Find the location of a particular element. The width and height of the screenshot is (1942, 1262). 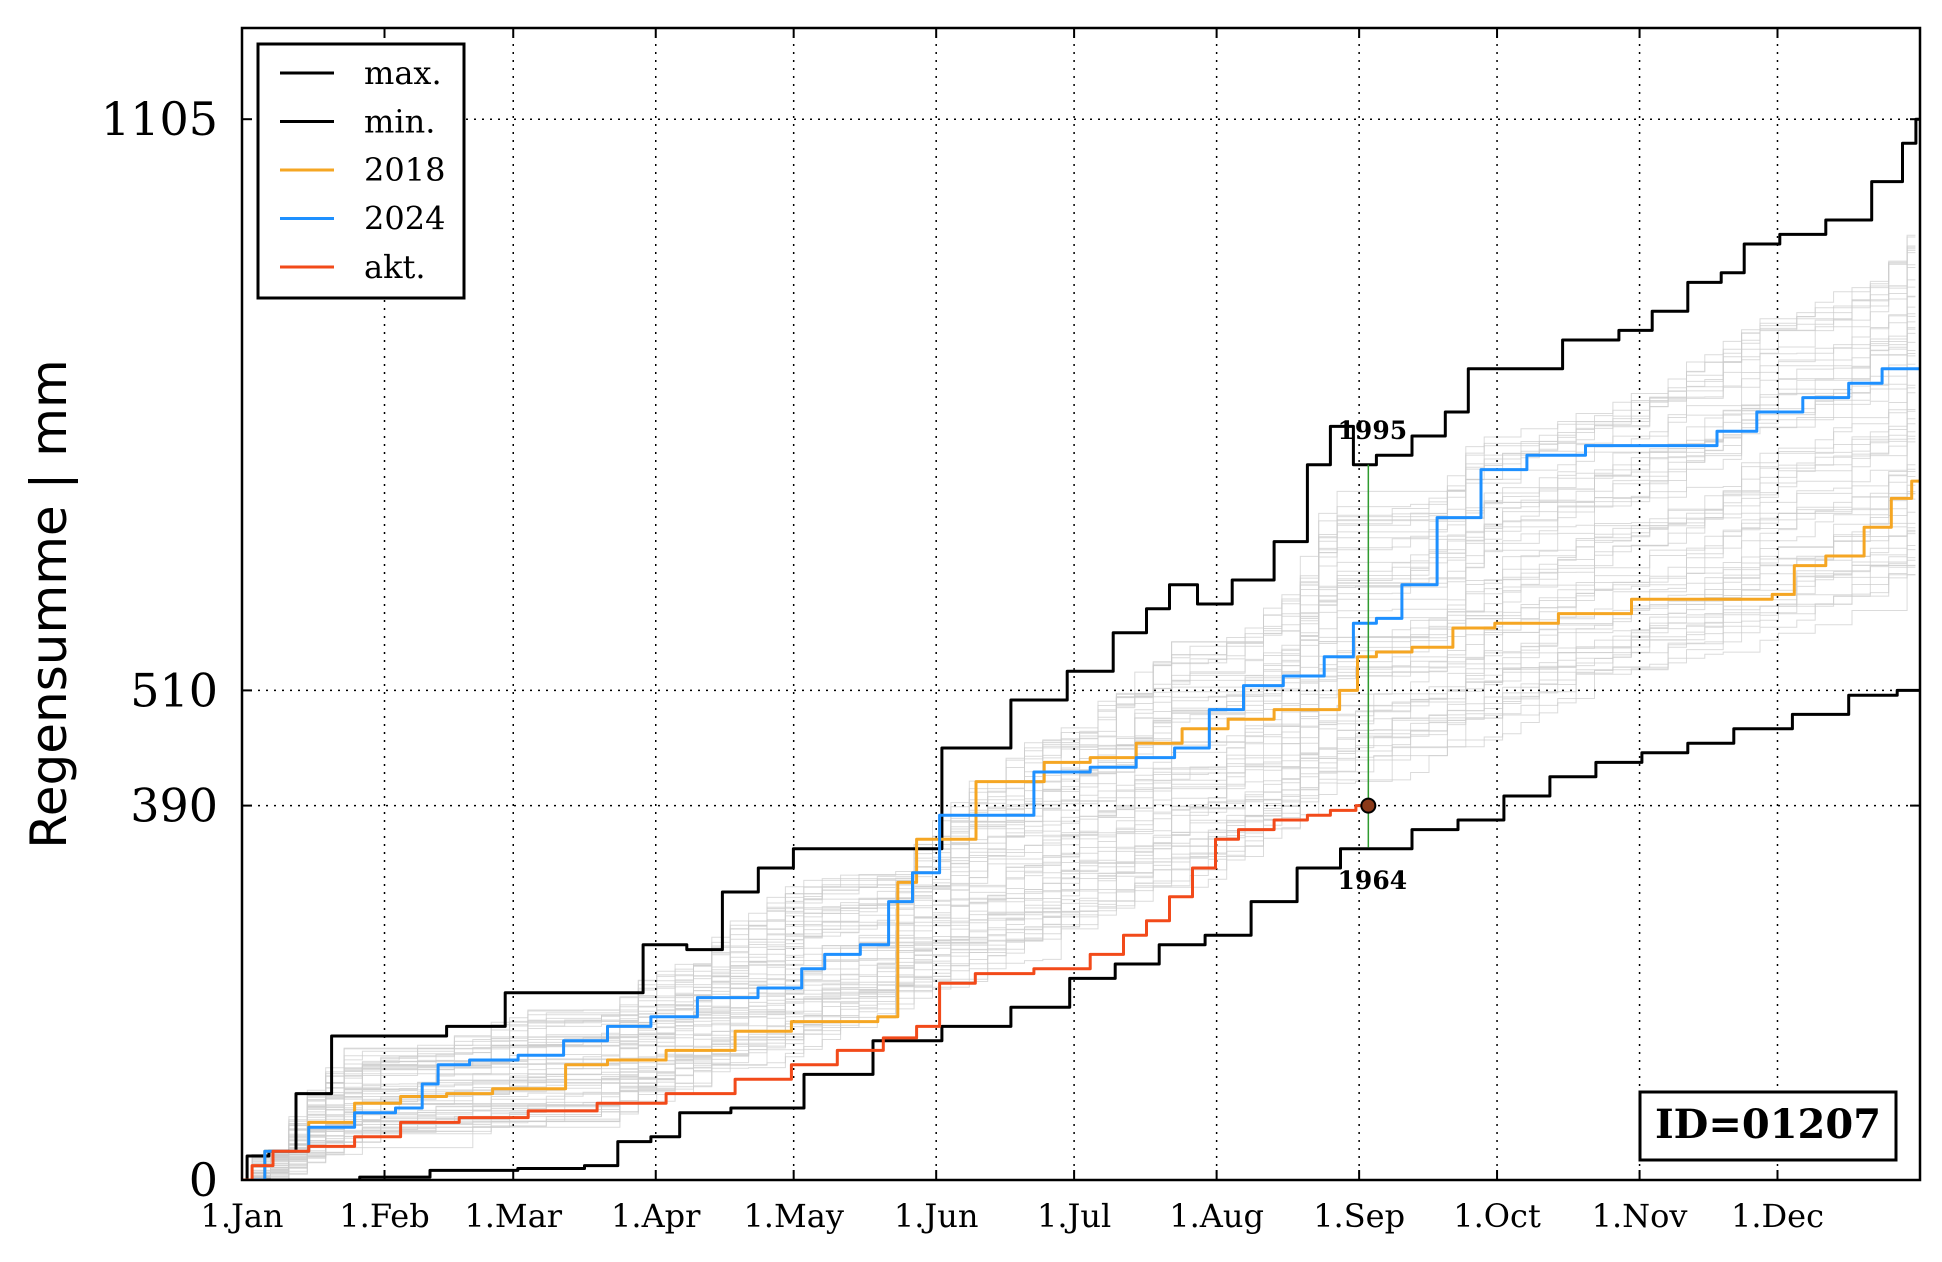

x-tick-label: 1.Nov is located at coordinates (1640, 1216).